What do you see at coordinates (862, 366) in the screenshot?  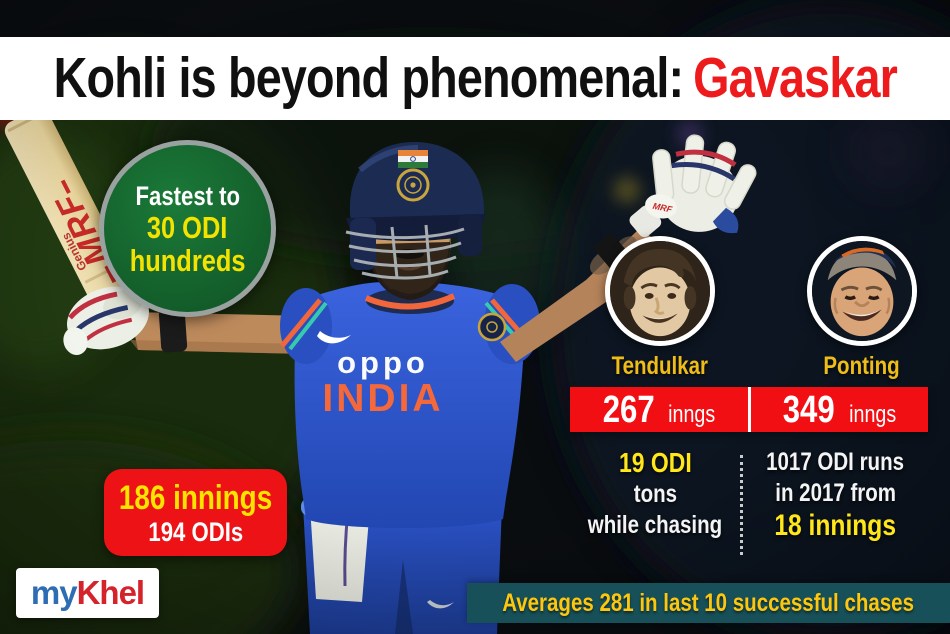 I see `ponting-label: Ponting` at bounding box center [862, 366].